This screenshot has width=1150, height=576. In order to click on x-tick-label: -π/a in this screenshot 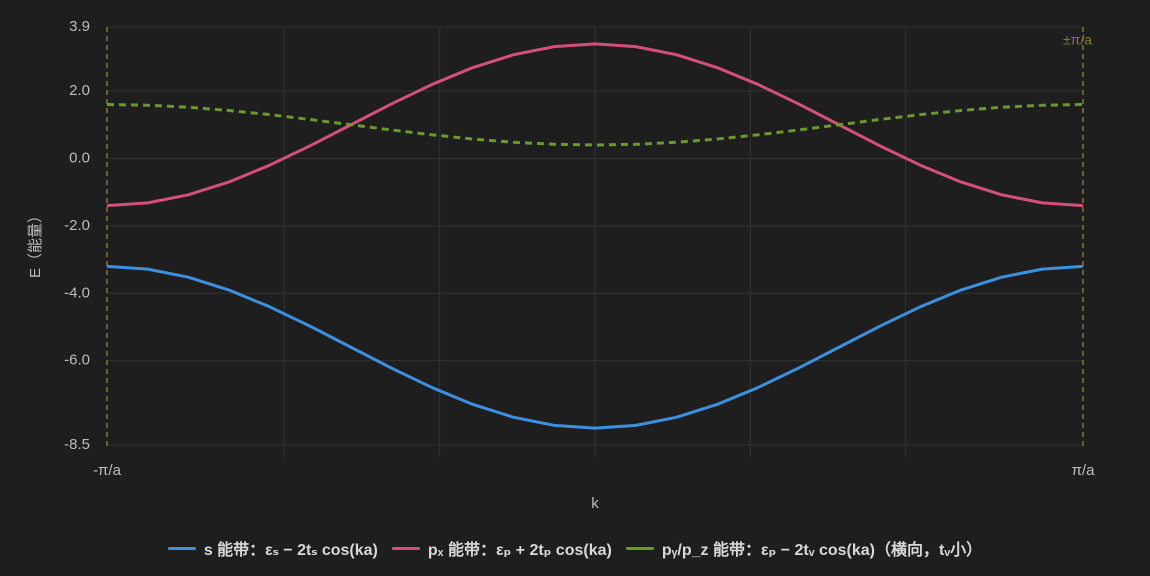, I will do `click(107, 470)`.